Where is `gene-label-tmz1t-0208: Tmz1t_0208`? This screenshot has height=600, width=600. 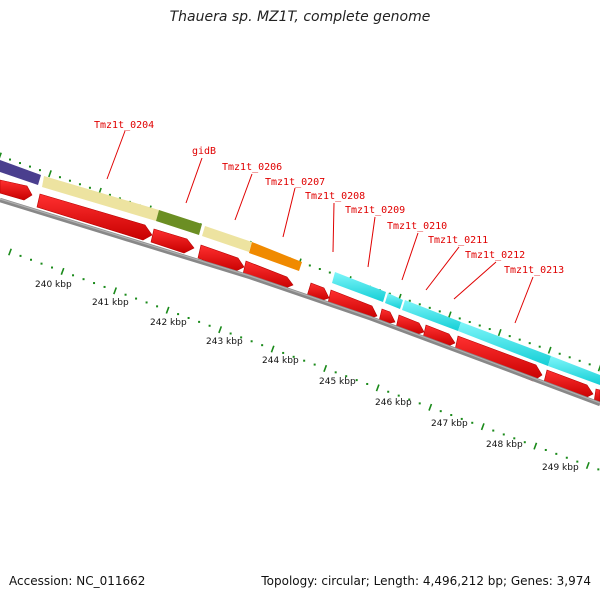 gene-label-tmz1t-0208: Tmz1t_0208 is located at coordinates (335, 196).